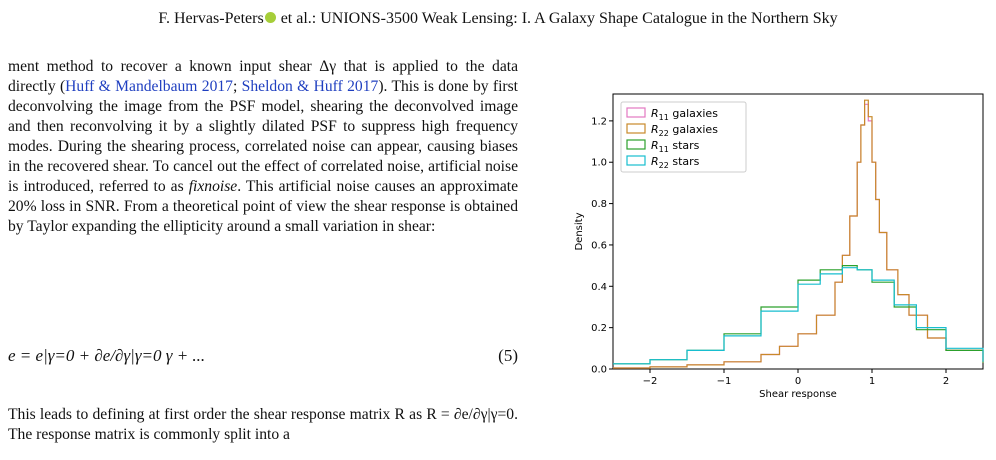  Describe the element at coordinates (211, 18) in the screenshot. I see `header-author: F. Hervas-Peters` at that location.